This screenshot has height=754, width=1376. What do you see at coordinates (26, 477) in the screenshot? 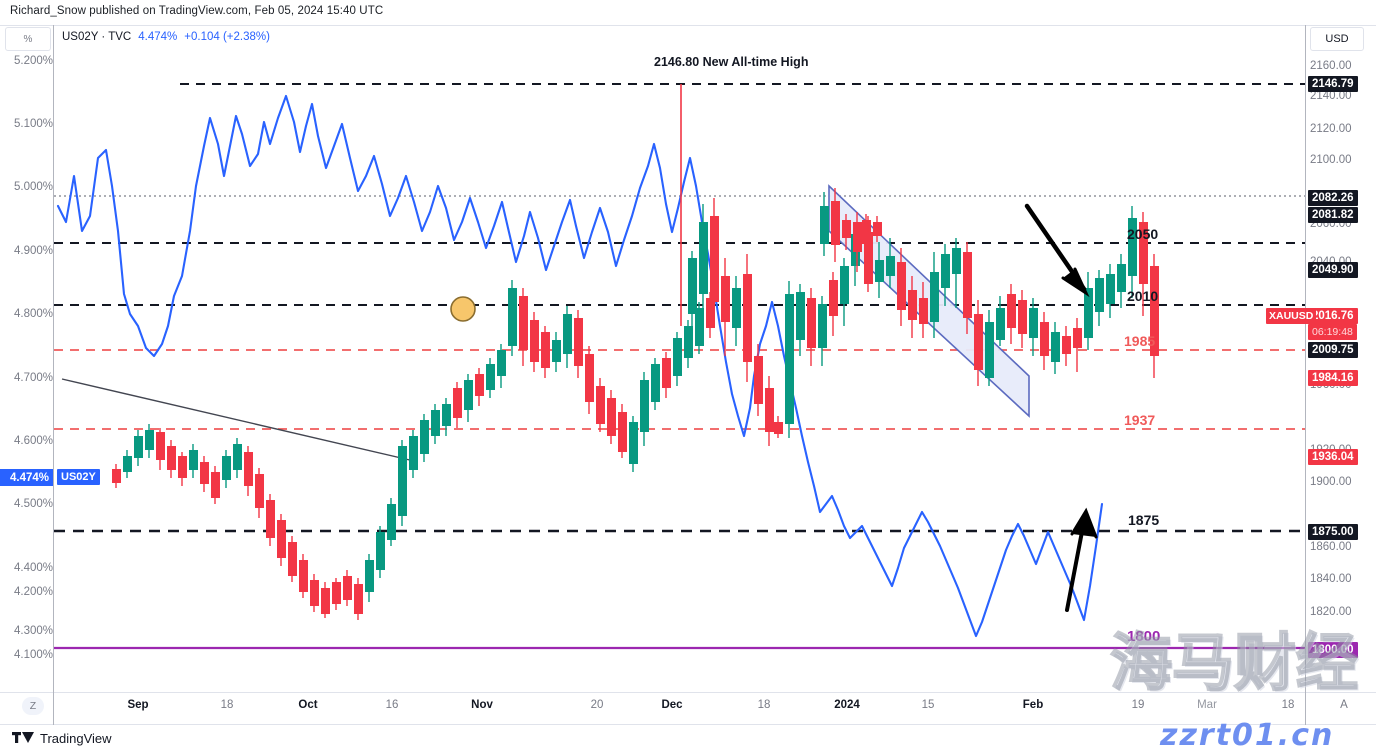
I see `left-axis-current-price-pill: 4.474%` at bounding box center [26, 477].